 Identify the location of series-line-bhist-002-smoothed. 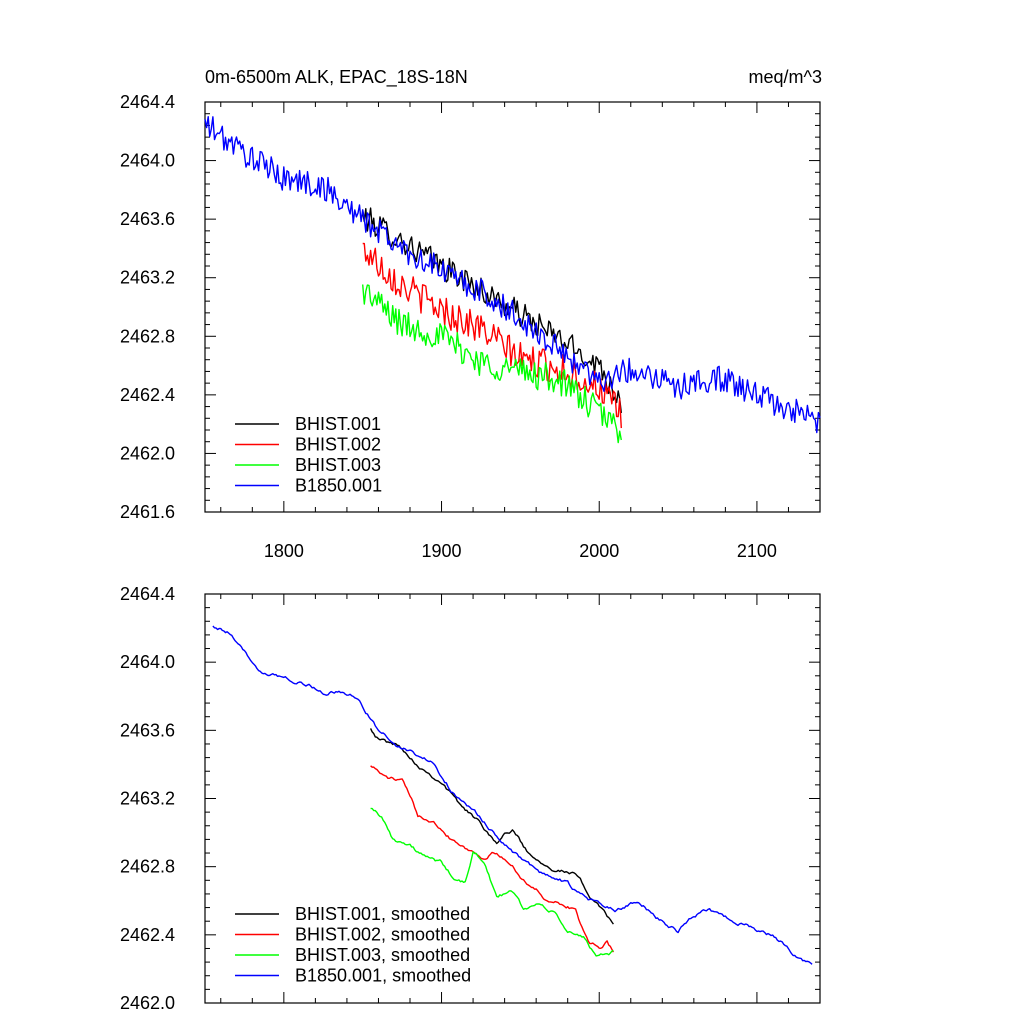
(492, 859).